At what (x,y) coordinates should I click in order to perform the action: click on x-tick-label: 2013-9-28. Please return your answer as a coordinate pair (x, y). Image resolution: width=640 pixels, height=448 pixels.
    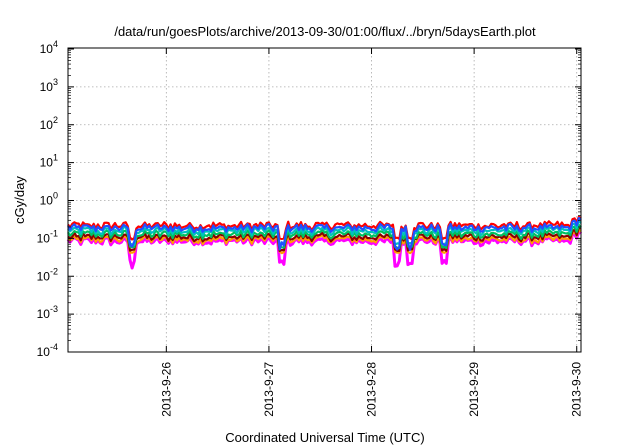
    Looking at the image, I should click on (372, 389).